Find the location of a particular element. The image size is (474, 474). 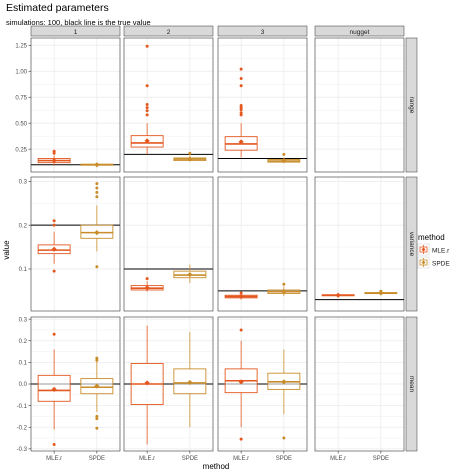

row-strip-label: variance is located at coordinates (411, 244).